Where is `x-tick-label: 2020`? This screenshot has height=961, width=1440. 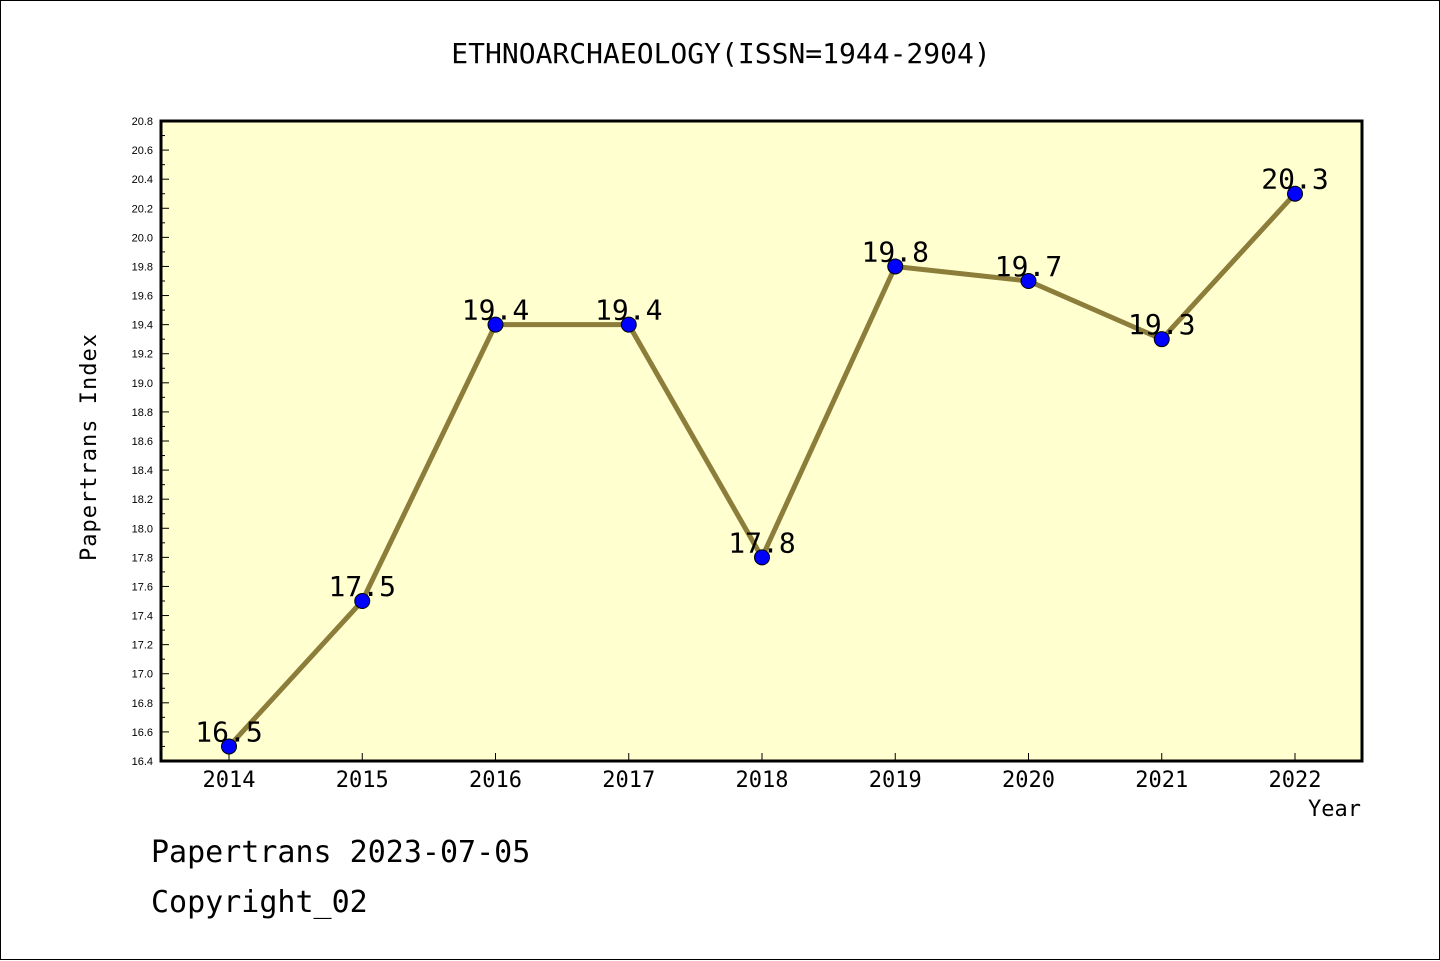
x-tick-label: 2020 is located at coordinates (1028, 780).